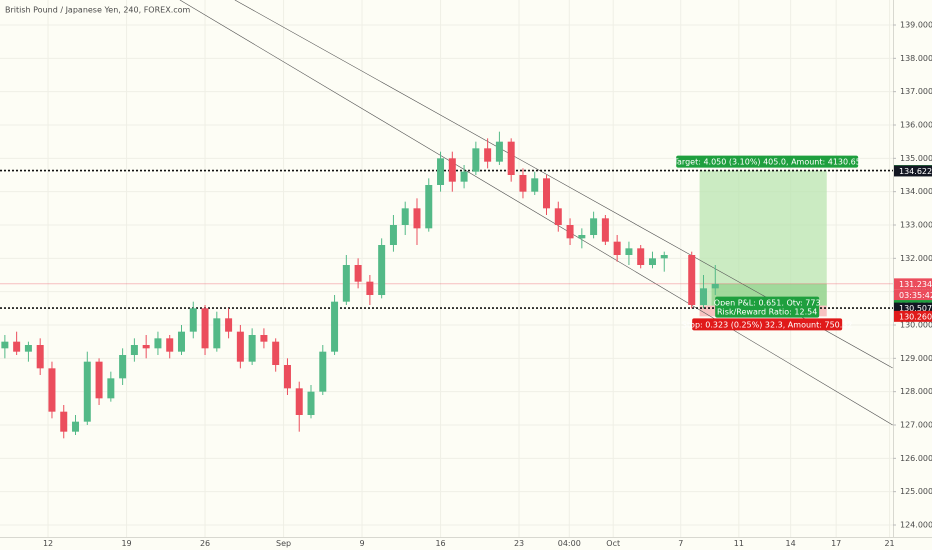  I want to click on y-tick-label: 133.000, so click(916, 225).